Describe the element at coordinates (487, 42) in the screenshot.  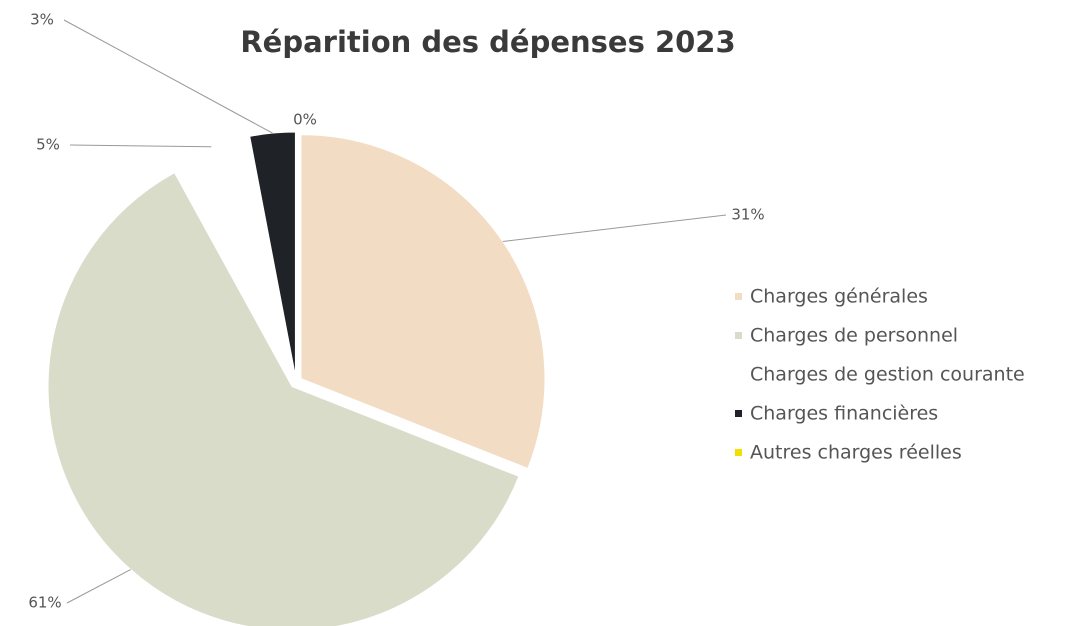
I see `chart-title: Réparition des dépenses 2023` at that location.